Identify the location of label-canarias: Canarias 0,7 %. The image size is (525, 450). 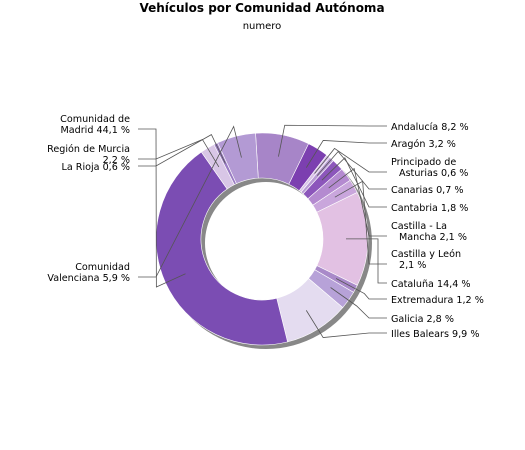
(427, 190).